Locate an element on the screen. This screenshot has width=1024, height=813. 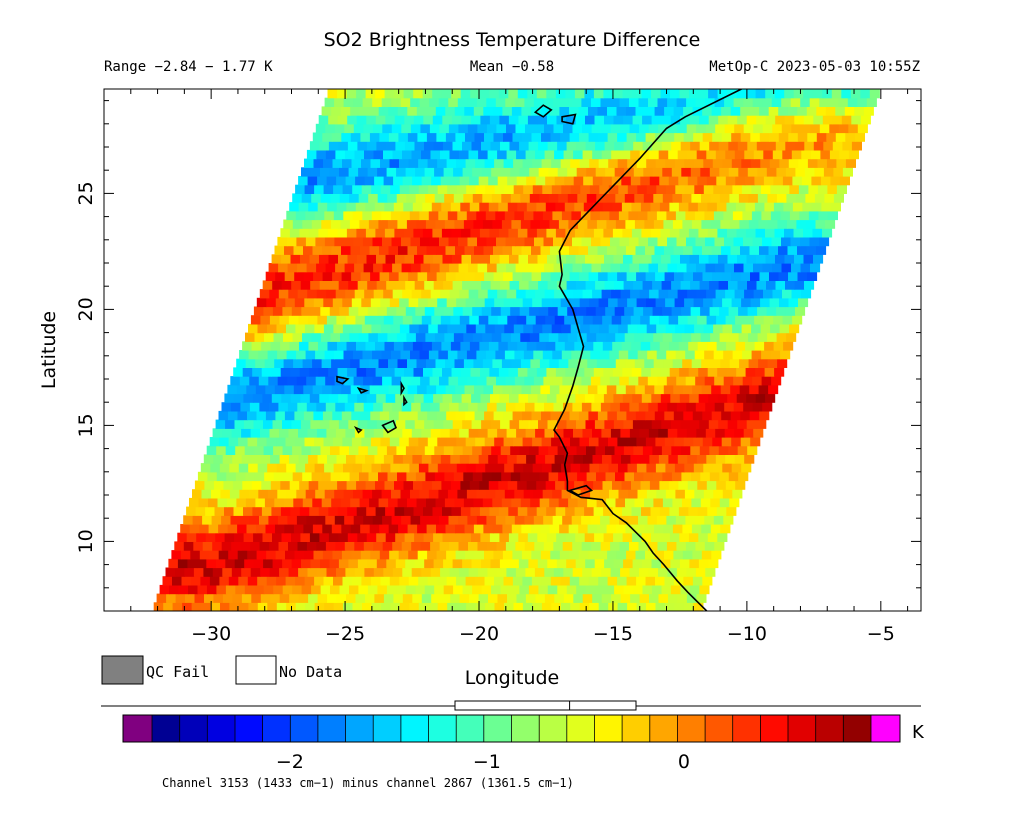
colorbar-segment is located at coordinates (387, 728).